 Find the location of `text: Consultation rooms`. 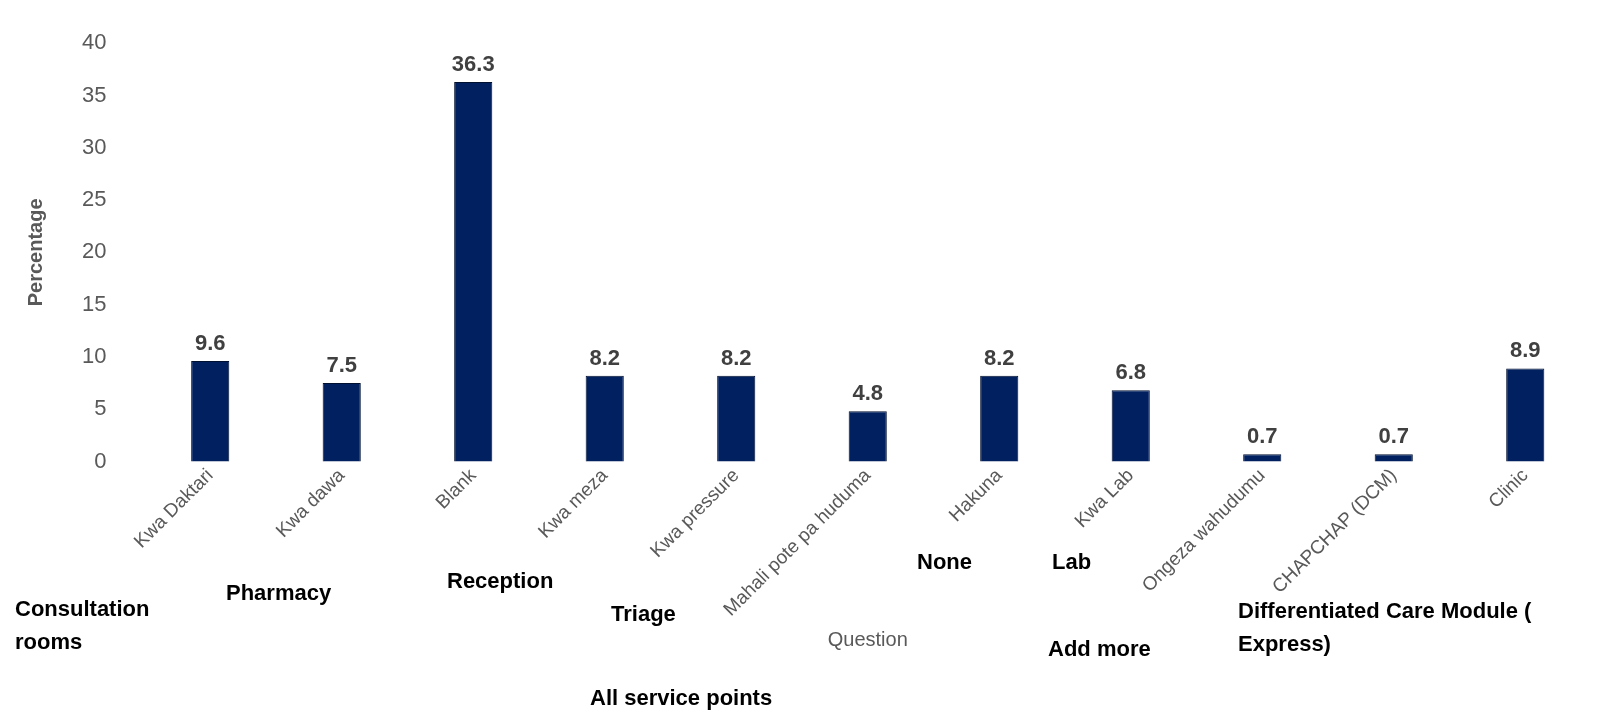

text: Consultation rooms is located at coordinates (83, 625).